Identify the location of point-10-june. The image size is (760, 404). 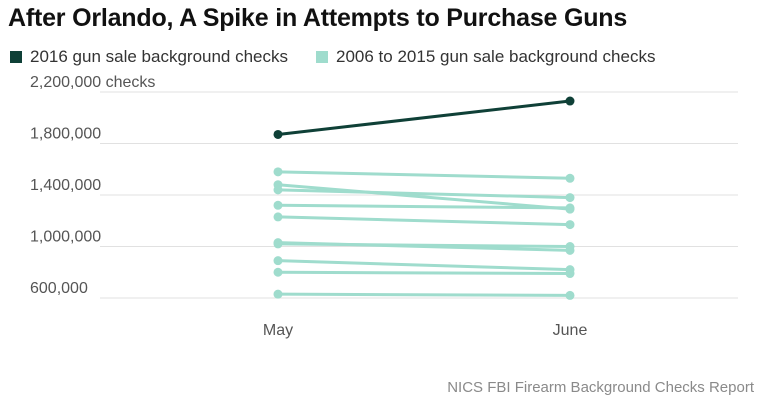
(570, 295).